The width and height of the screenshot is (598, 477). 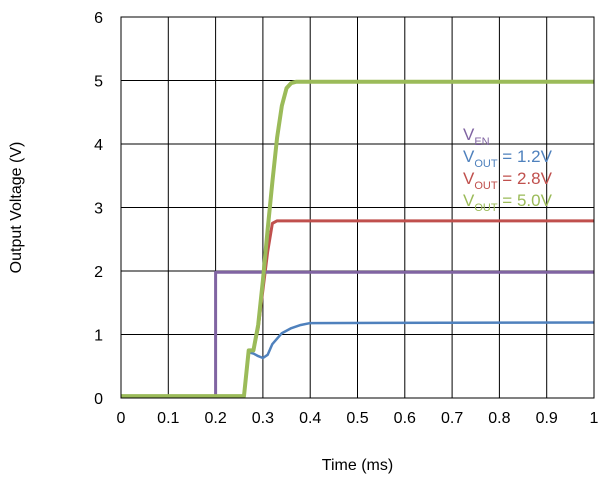 I want to click on x-tick-label: 1, so click(x=594, y=418).